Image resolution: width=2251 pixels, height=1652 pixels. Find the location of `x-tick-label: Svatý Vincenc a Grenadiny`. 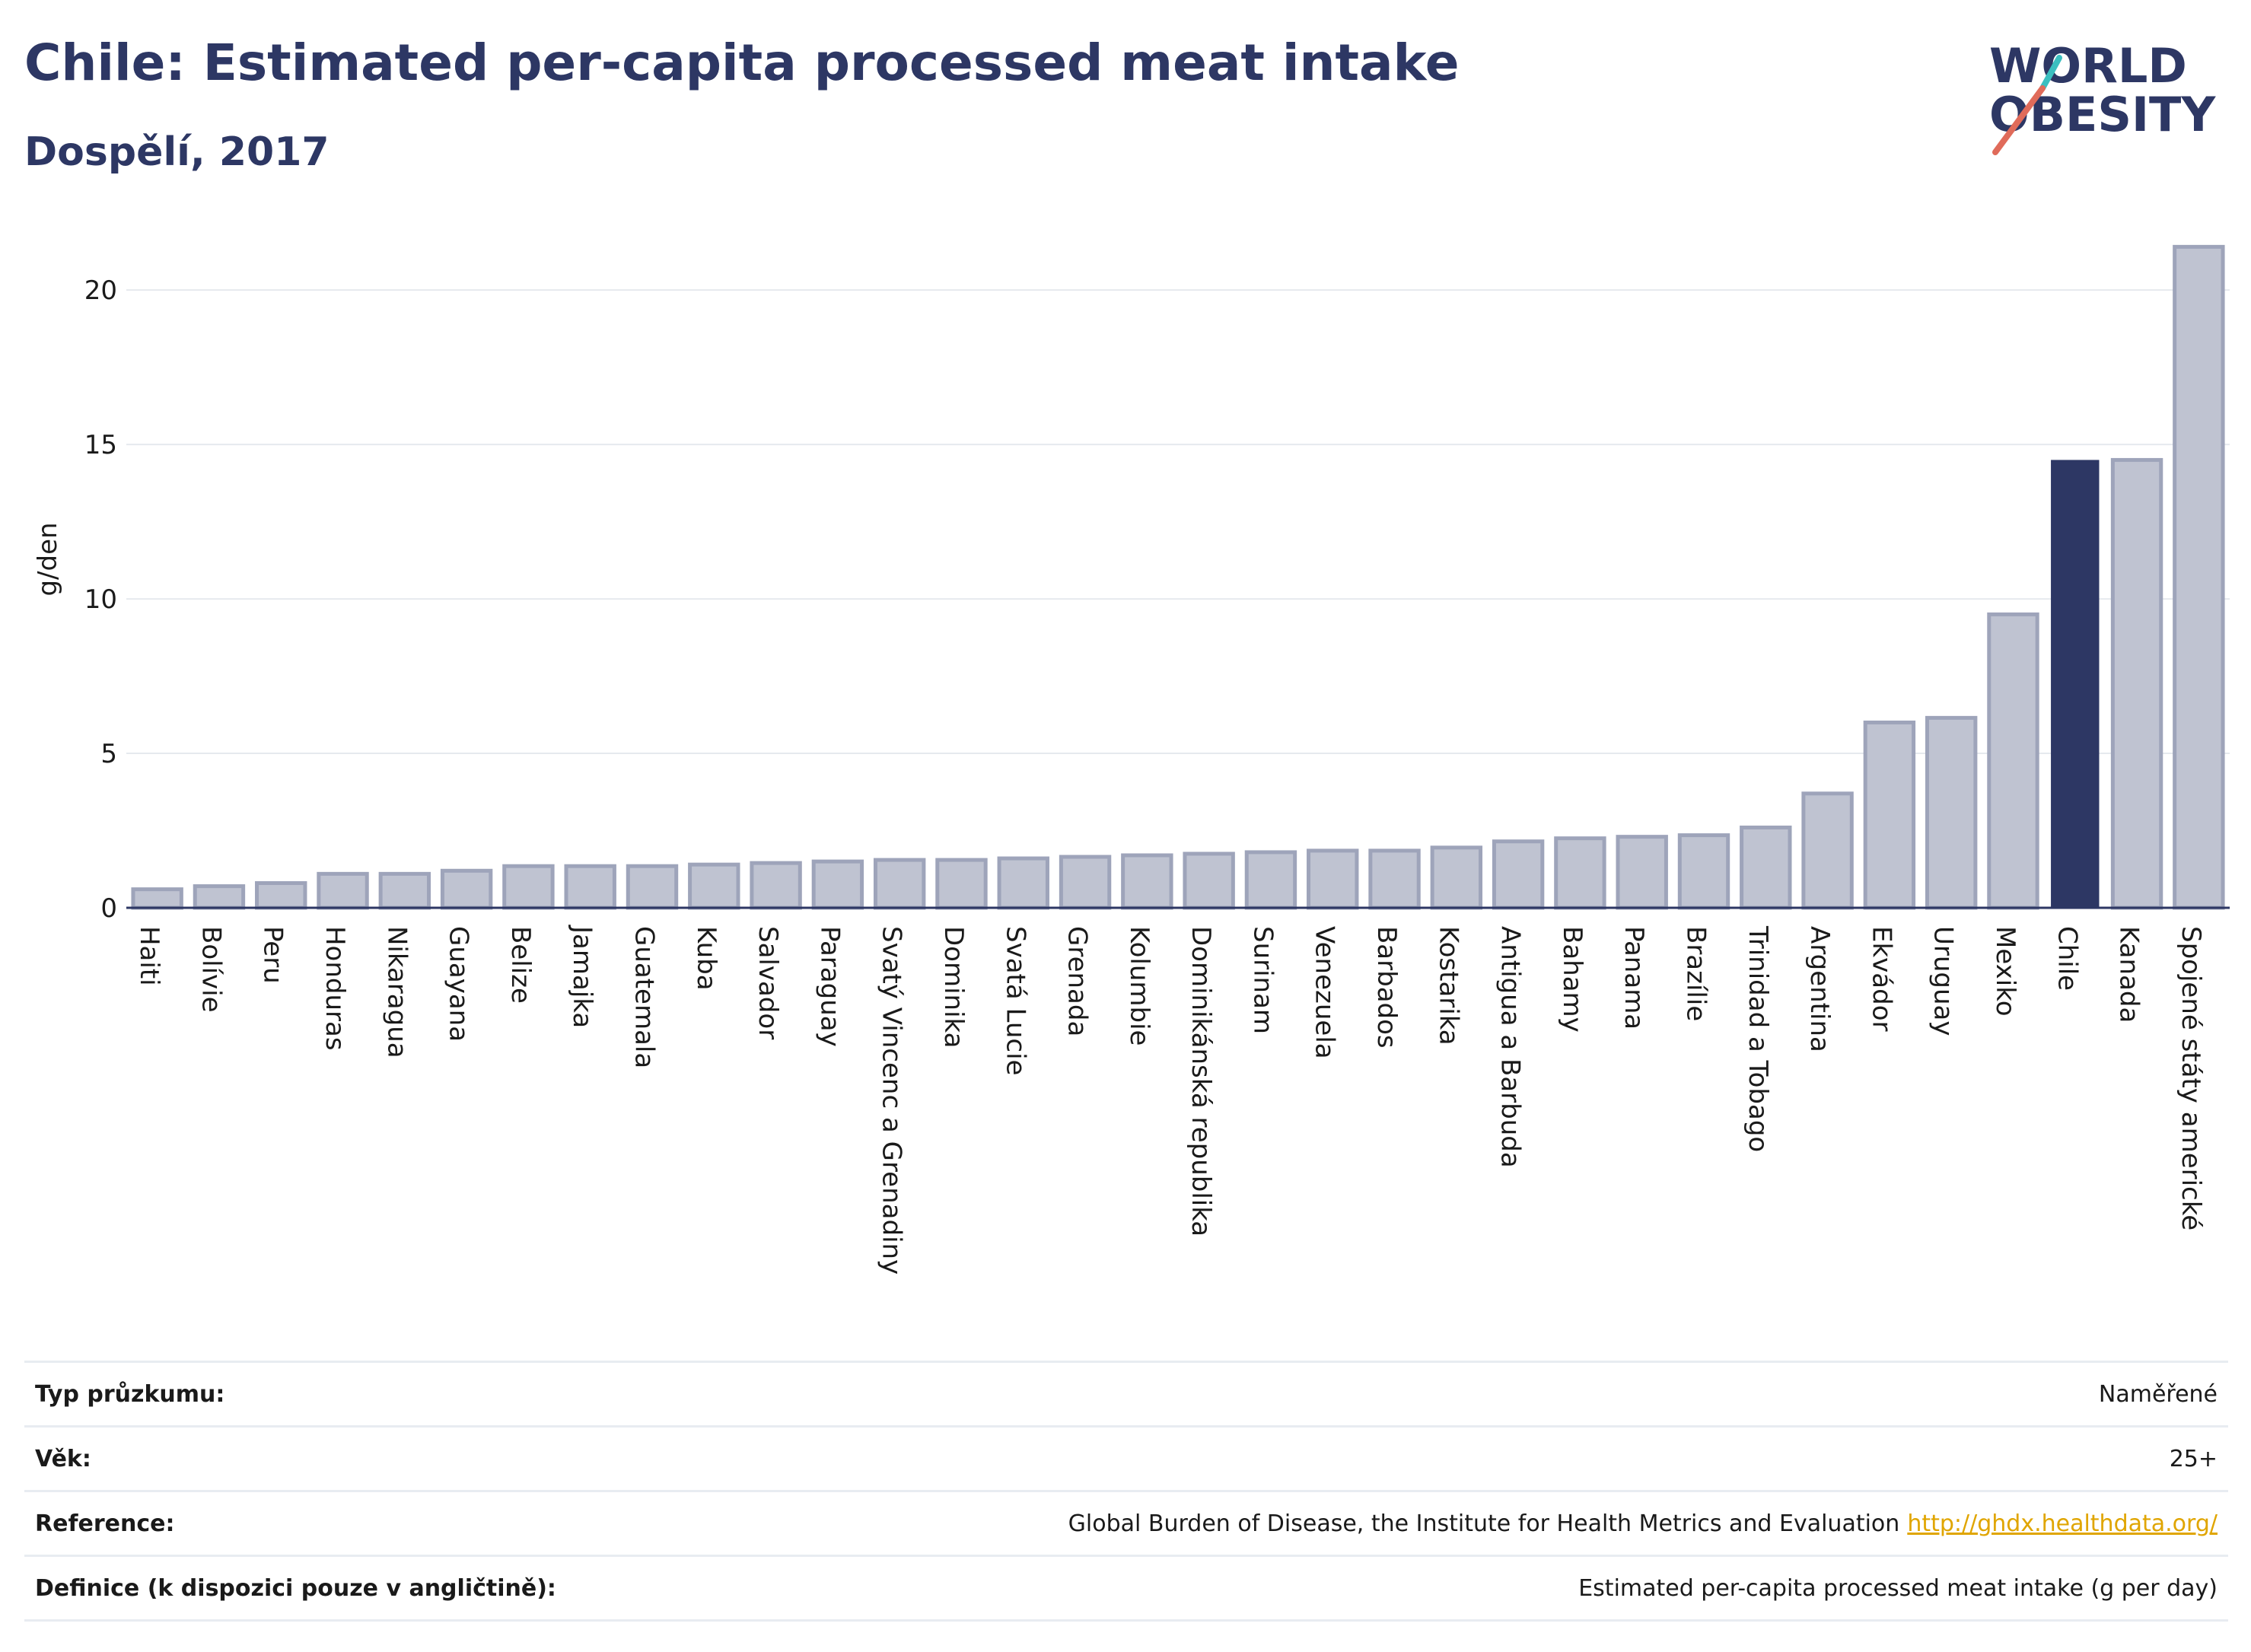

x-tick-label: Svatý Vincenc a Grenadiny is located at coordinates (892, 1100).